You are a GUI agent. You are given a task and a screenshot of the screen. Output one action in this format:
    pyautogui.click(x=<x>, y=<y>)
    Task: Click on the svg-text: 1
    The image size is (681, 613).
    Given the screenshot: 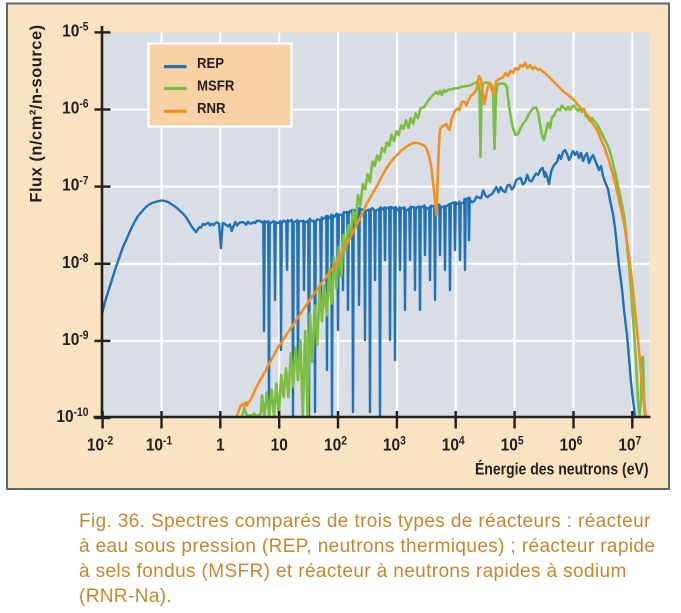 What is the action you would take?
    pyautogui.click(x=220, y=444)
    